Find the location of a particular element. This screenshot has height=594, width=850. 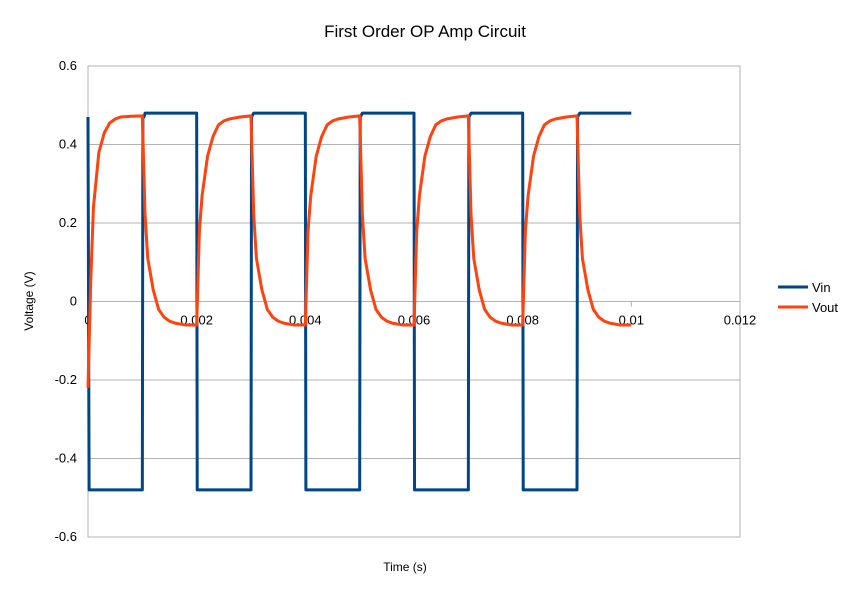

chart-title: First Order OP Amp Circuit is located at coordinates (425, 31).